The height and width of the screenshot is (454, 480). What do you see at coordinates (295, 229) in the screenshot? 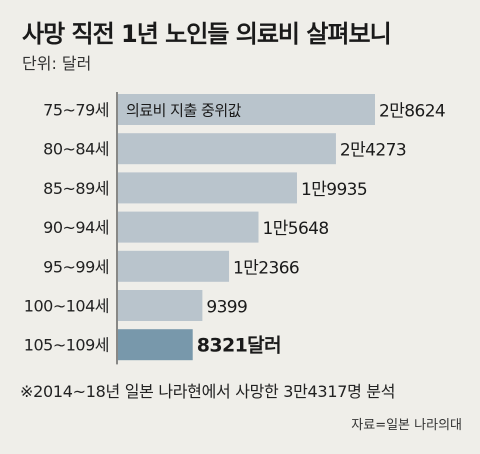
I see `data-label: 1만5648` at bounding box center [295, 229].